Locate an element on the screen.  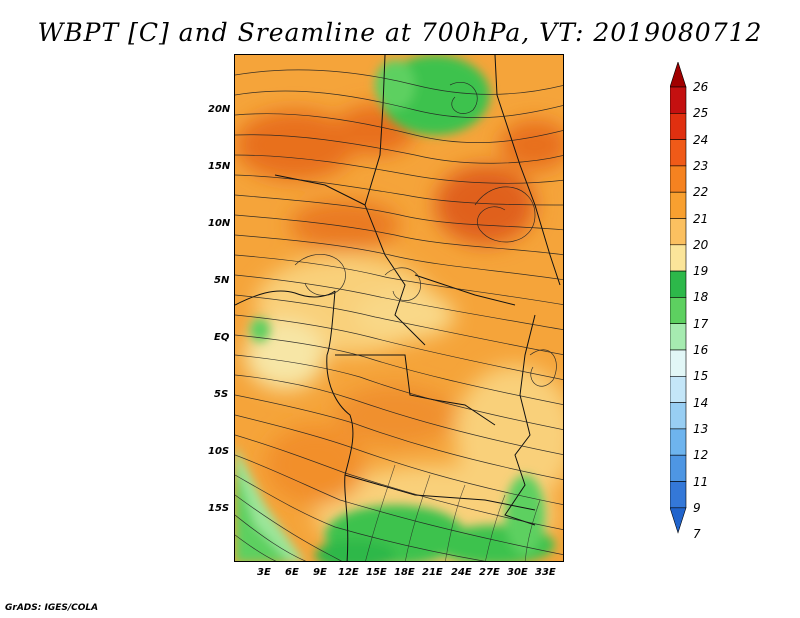
x-tick-33e: 33E is located at coordinates (545, 572).